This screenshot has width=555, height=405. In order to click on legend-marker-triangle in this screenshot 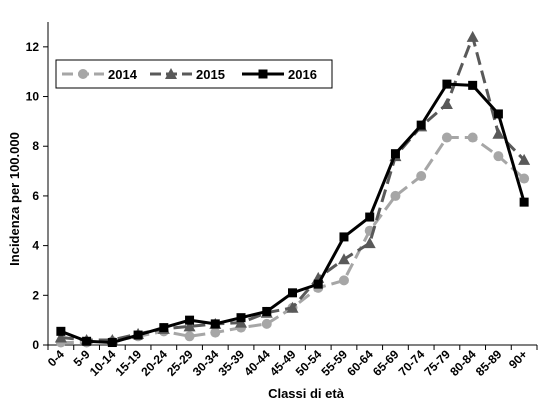, I will do `click(171, 73)`.